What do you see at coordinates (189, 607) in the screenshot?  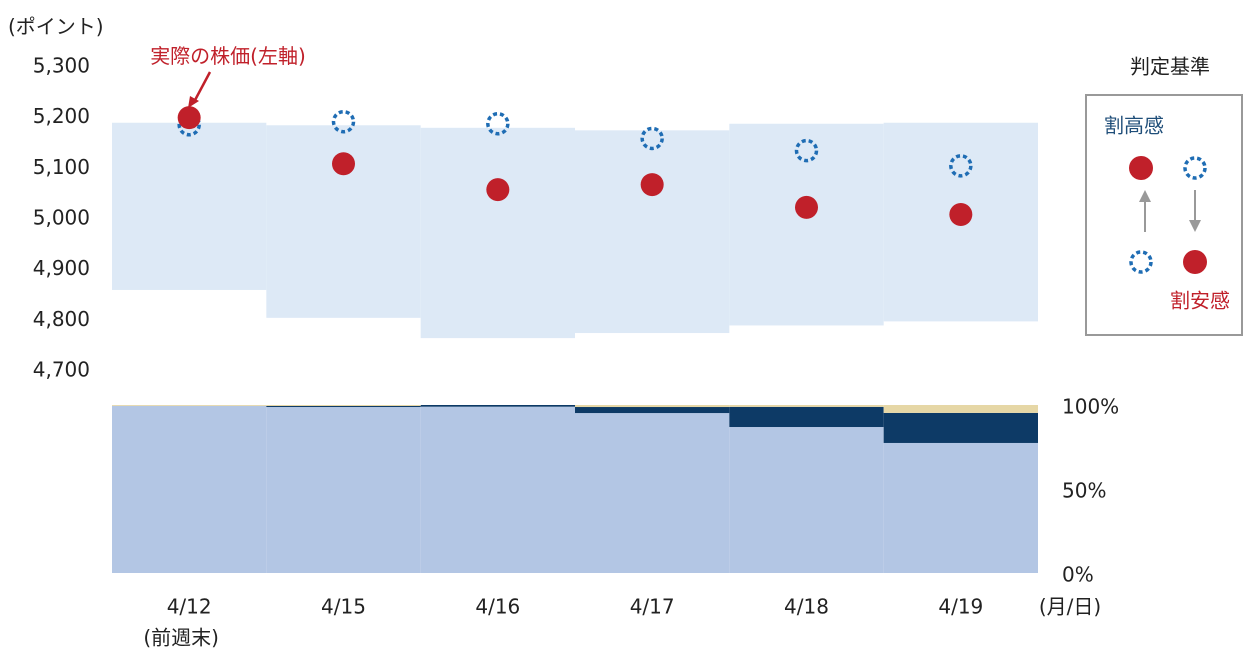 I see `x-tick-label: 4/12` at bounding box center [189, 607].